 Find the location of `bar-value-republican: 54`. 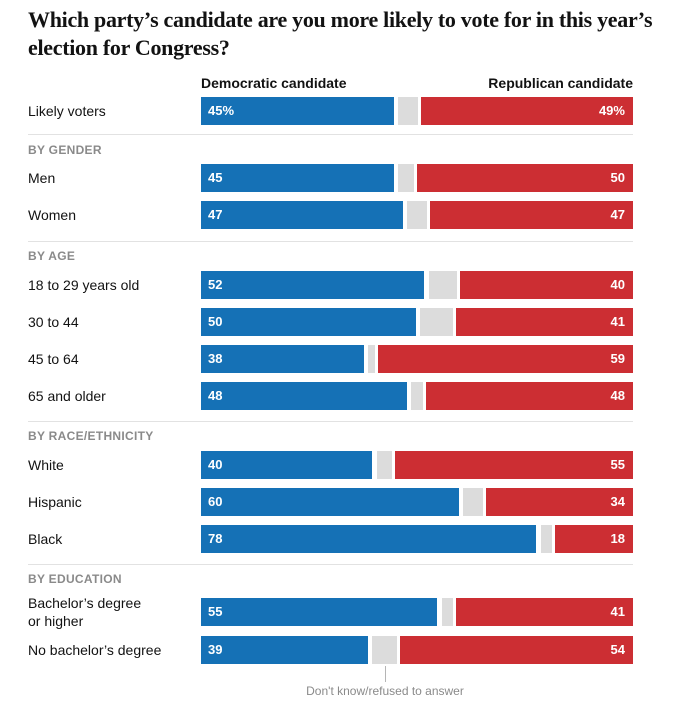

bar-value-republican: 54 is located at coordinates (617, 649).